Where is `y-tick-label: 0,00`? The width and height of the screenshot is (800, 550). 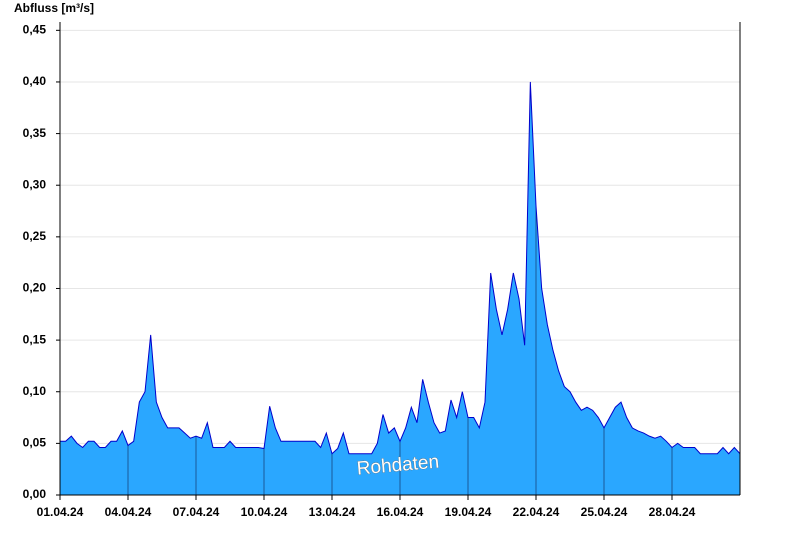 y-tick-label: 0,00 is located at coordinates (35, 494).